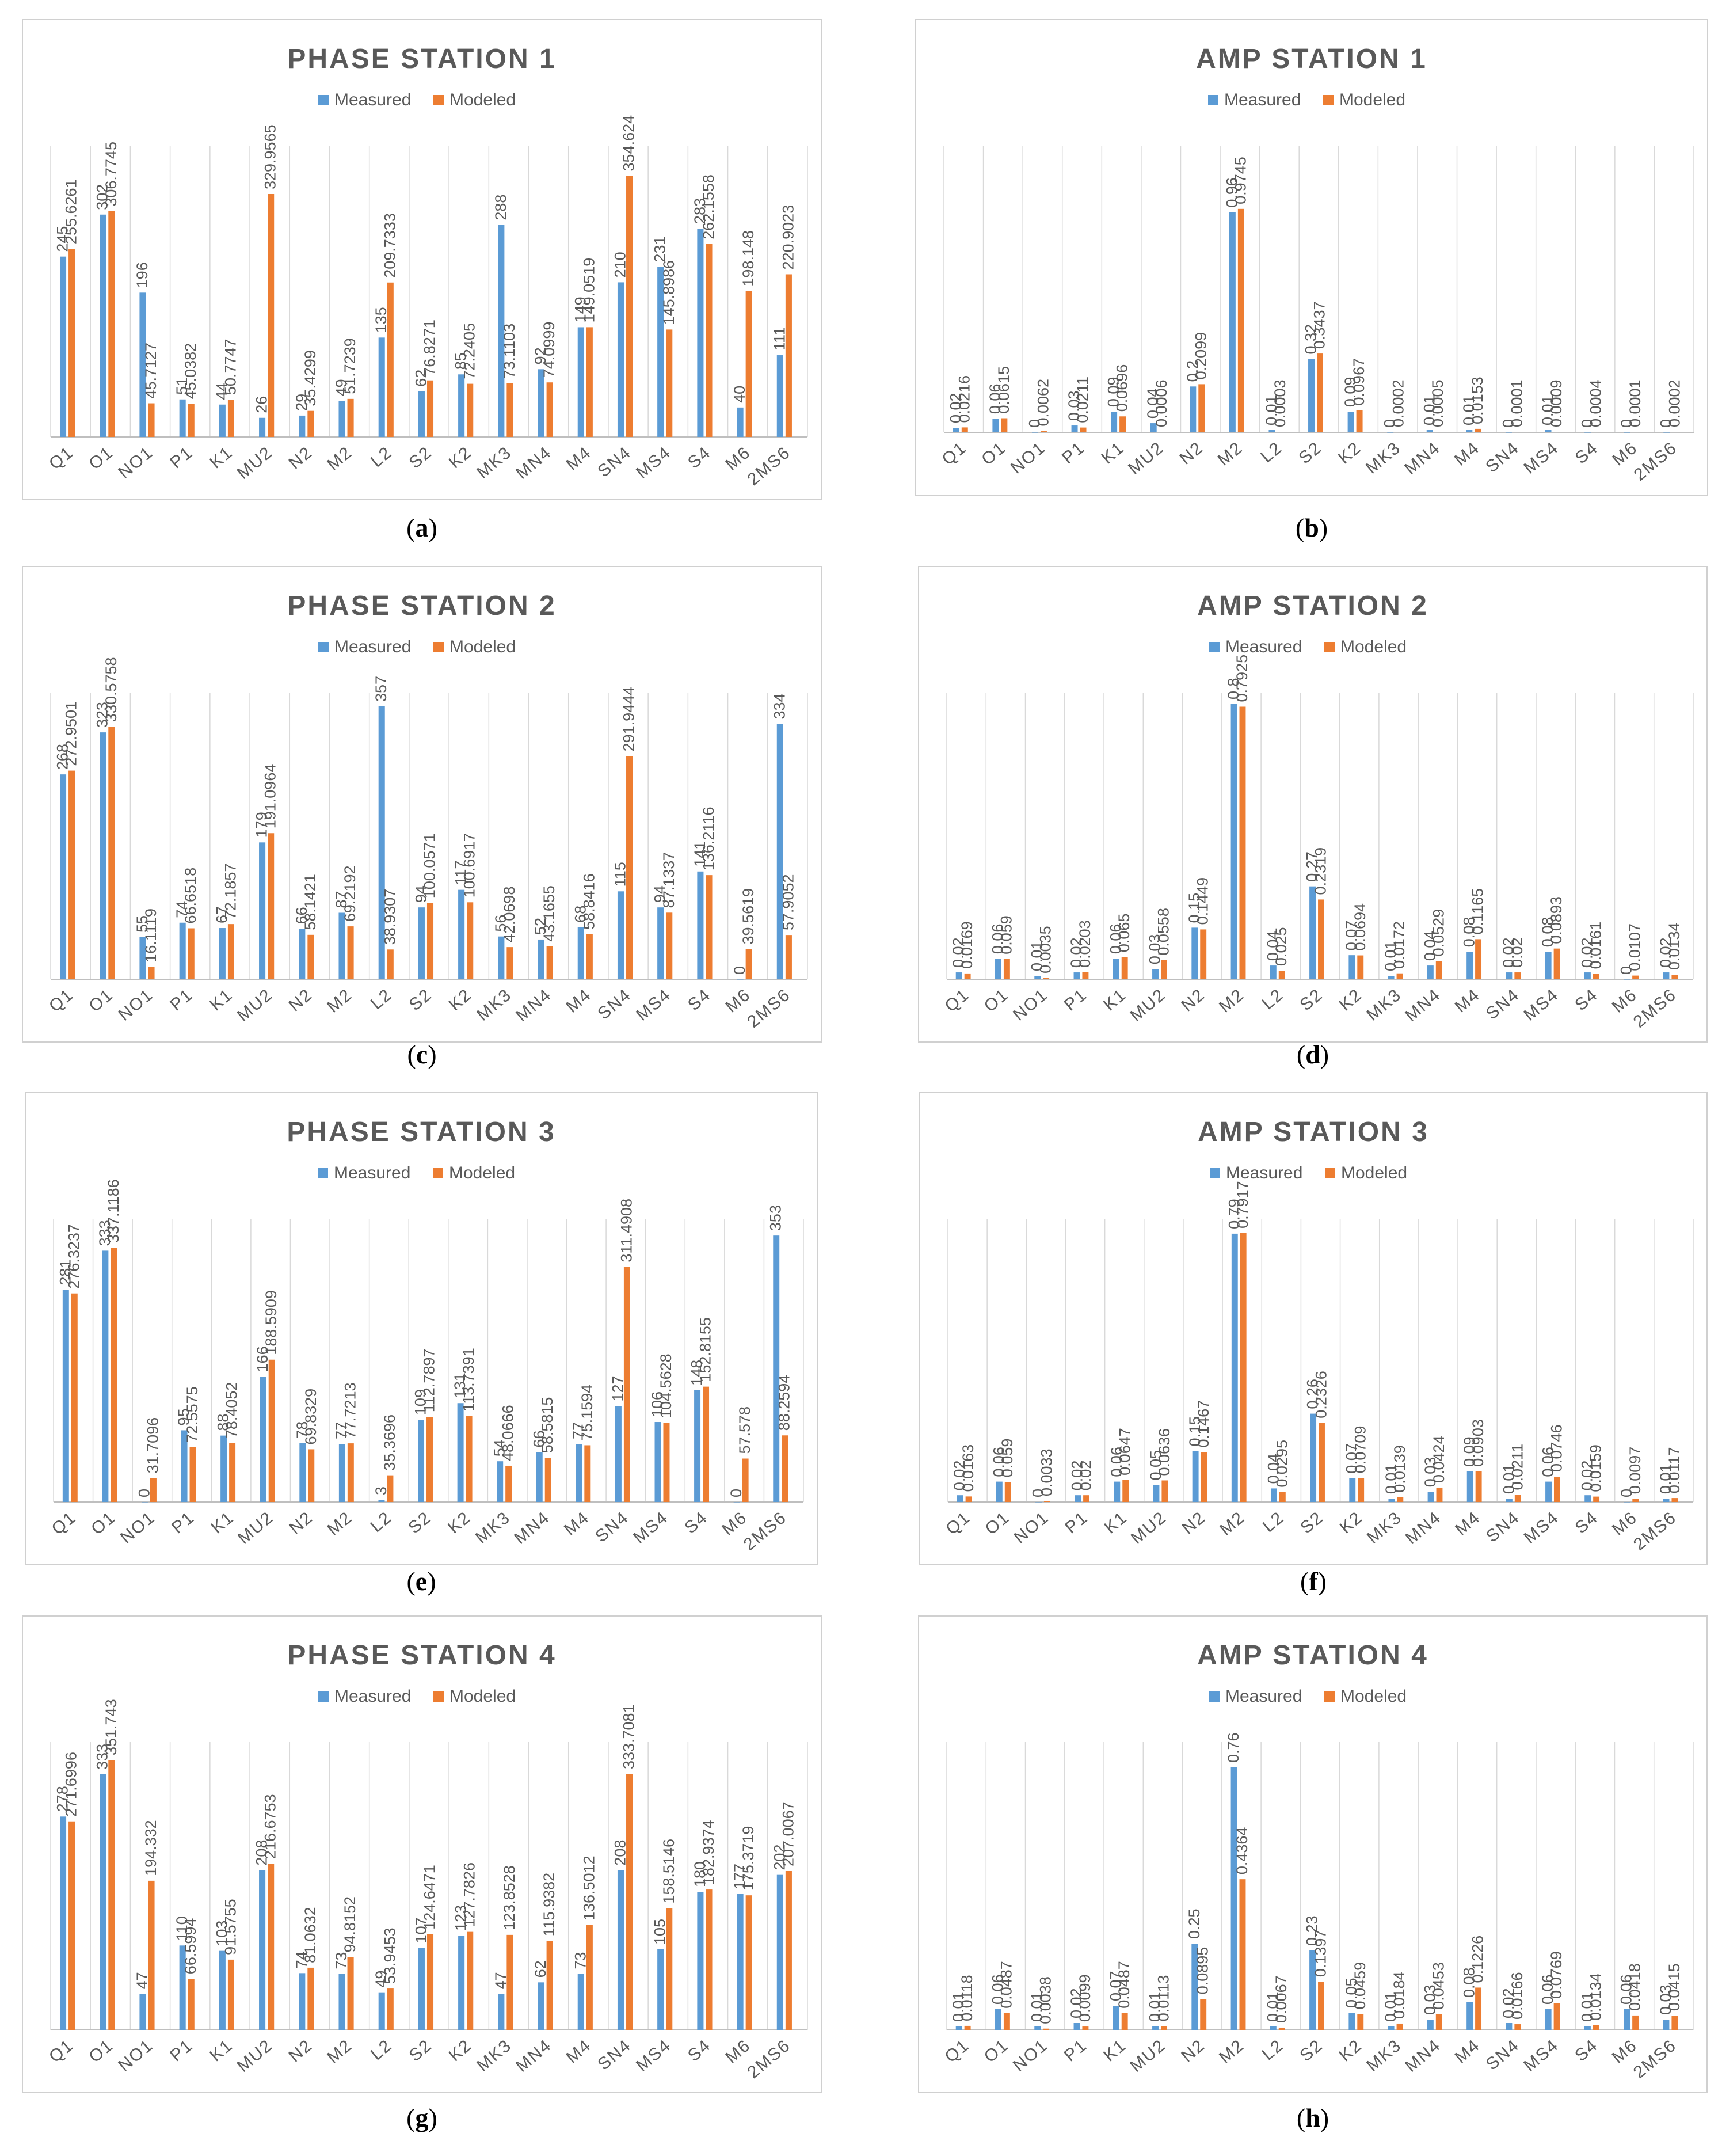 The width and height of the screenshot is (1722, 2156). Describe the element at coordinates (1478, 1443) in the screenshot. I see `data-label-modeled-M4: 0.0903` at that location.